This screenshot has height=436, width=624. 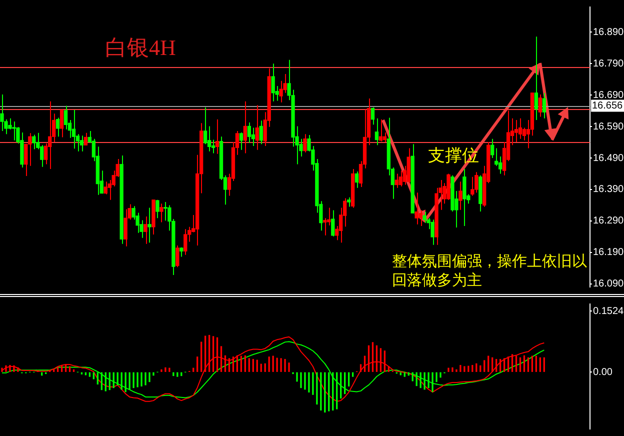 I want to click on y-tick-label: 0.00, so click(x=603, y=372).